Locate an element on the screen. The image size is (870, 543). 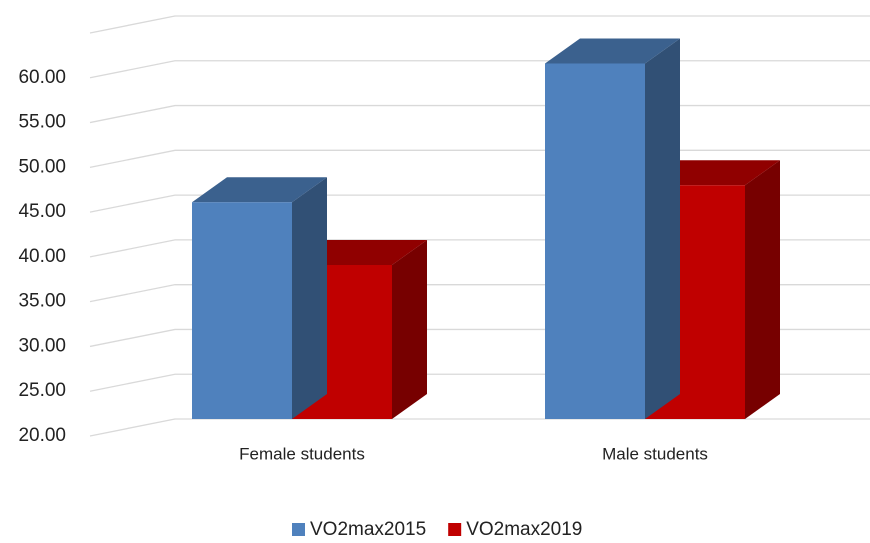
y-tick-label: 50.00 is located at coordinates (42, 166).